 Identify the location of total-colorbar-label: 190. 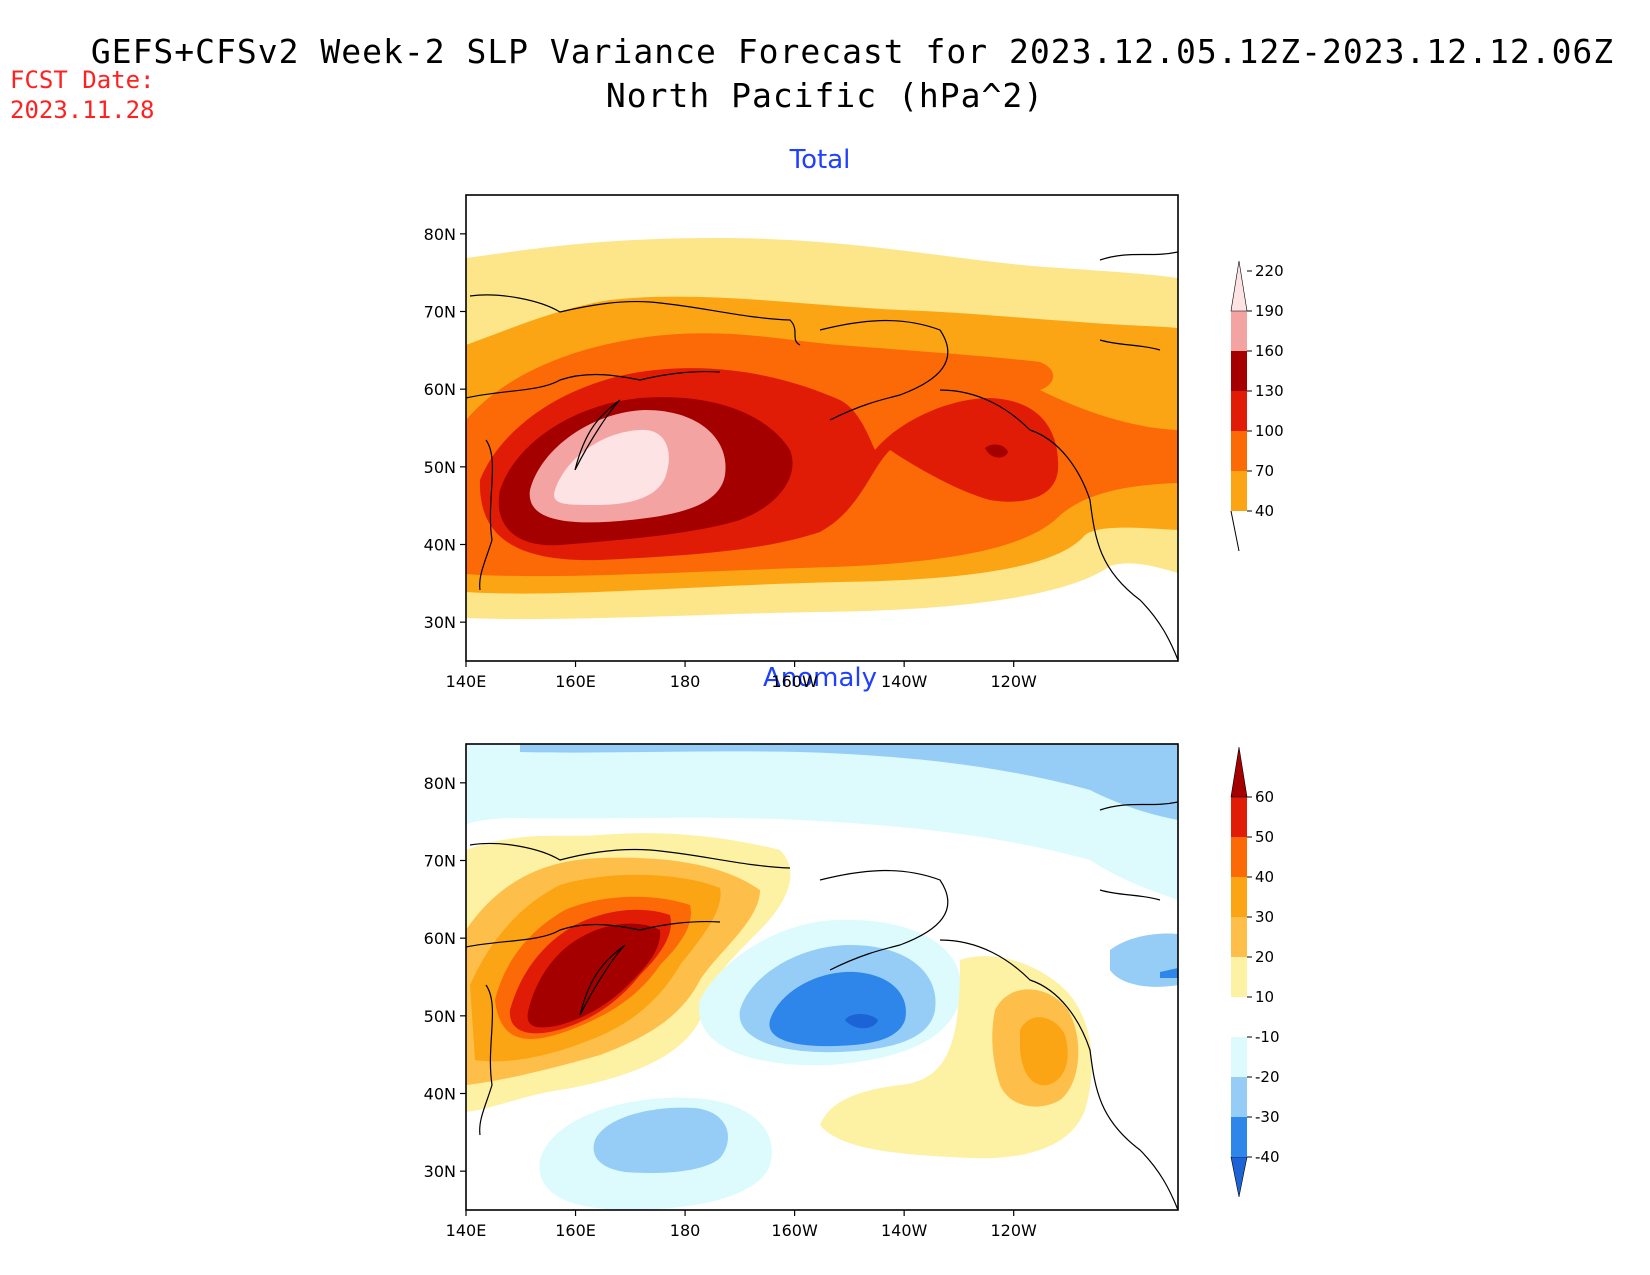
(1269, 311).